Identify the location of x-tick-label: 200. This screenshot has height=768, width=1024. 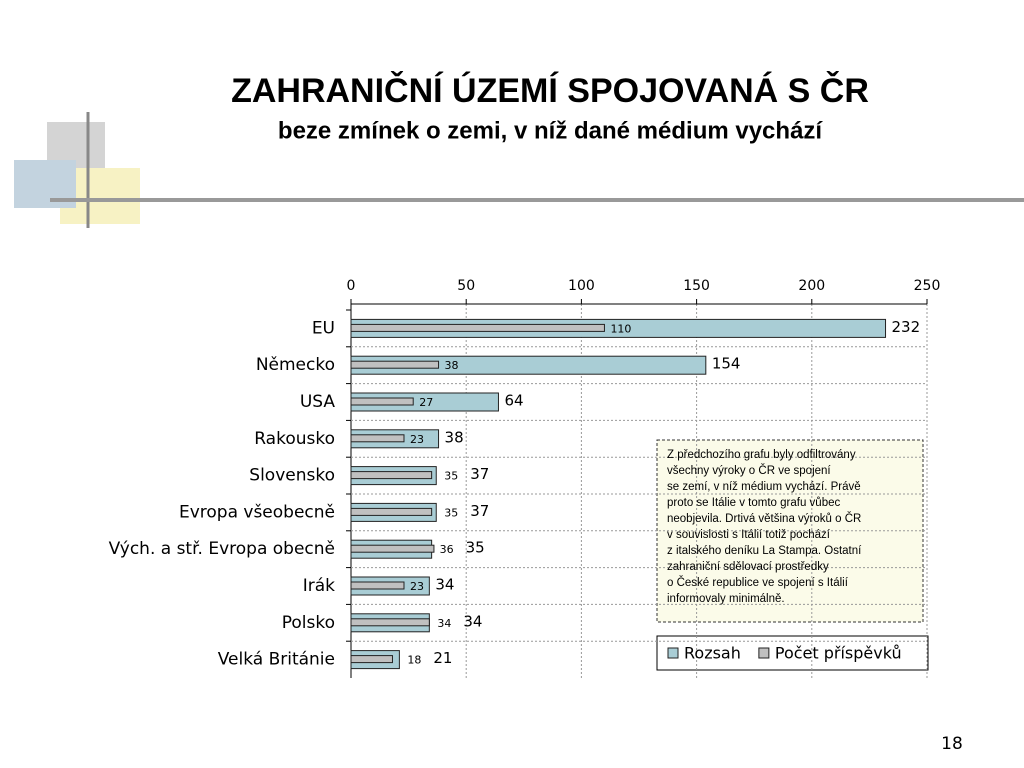
(811, 286).